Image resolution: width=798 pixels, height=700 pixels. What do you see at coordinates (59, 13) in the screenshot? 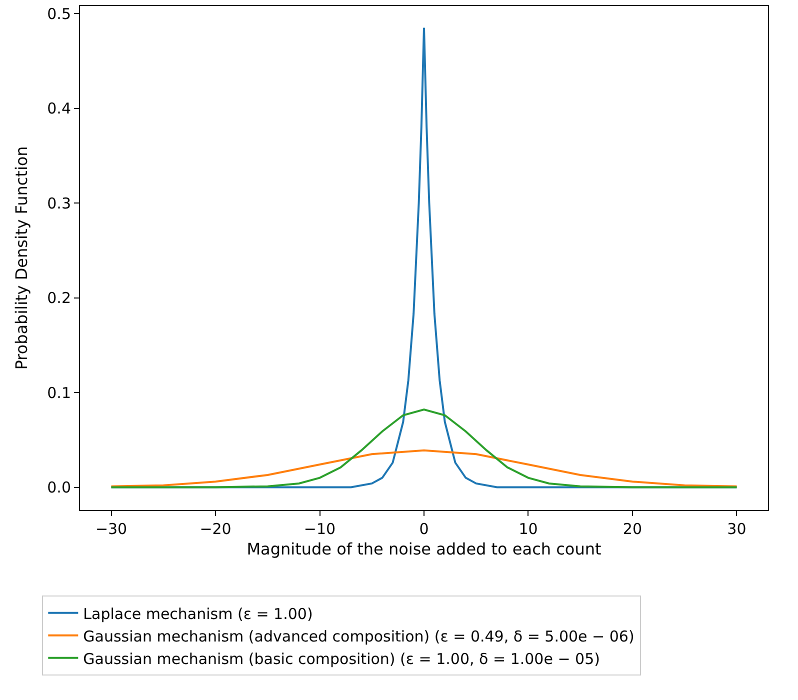
I see `y-tick-label: 0.5` at bounding box center [59, 13].